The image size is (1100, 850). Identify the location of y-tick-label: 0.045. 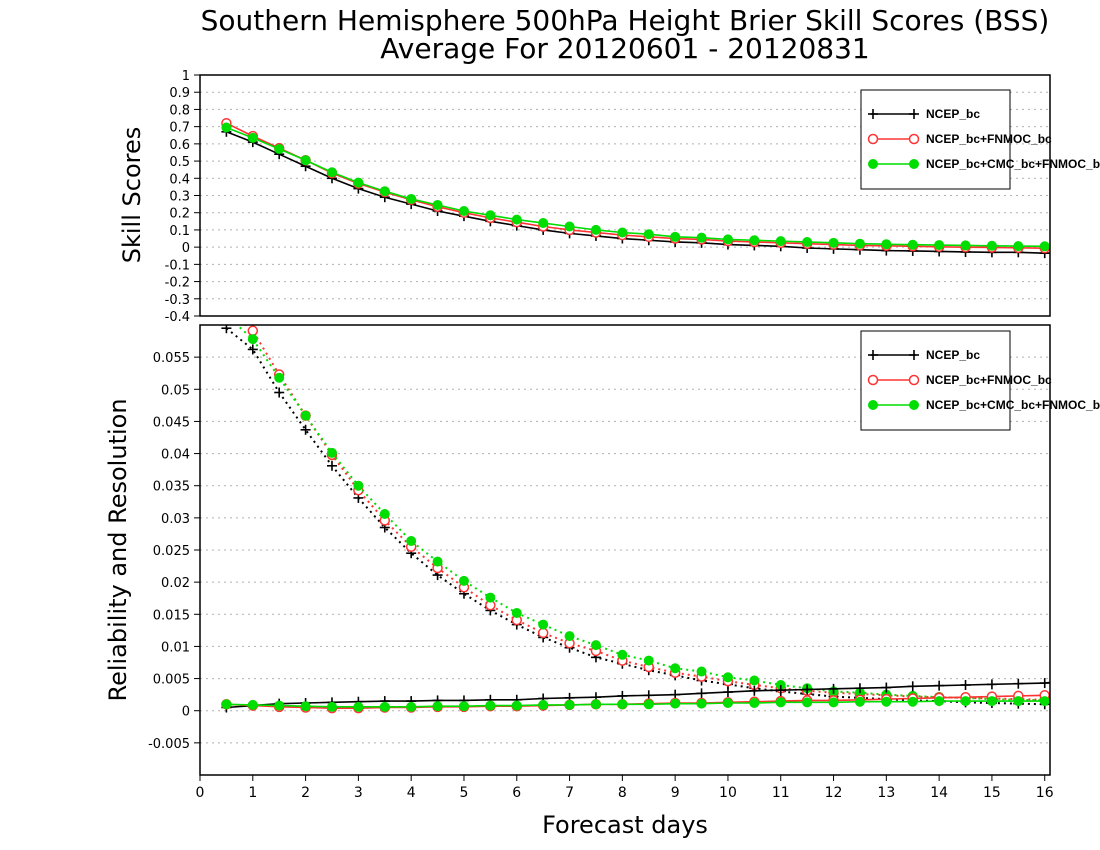
(171, 422).